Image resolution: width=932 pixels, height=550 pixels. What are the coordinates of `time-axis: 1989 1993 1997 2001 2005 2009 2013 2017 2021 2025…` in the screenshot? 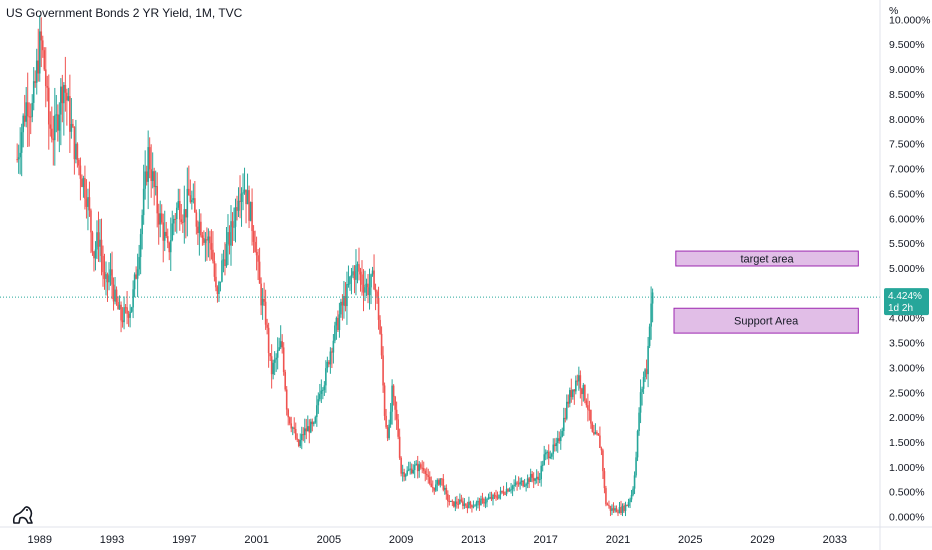 It's located at (438, 540).